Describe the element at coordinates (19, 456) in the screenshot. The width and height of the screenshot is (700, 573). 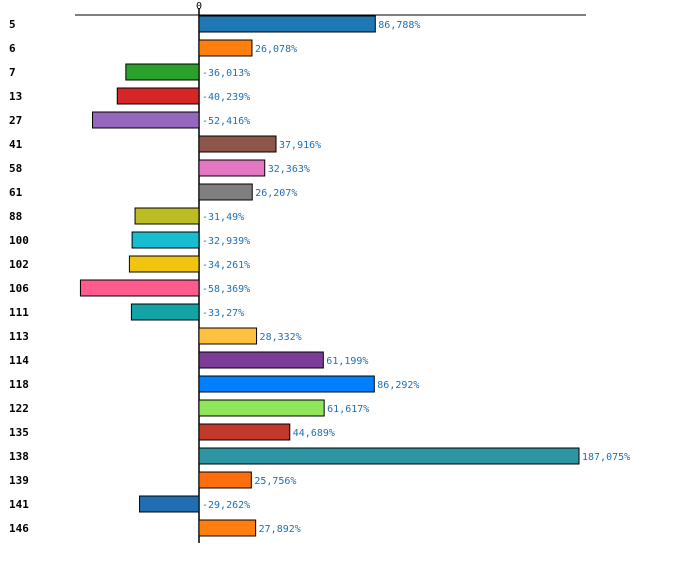
I see `category-label: 138` at that location.